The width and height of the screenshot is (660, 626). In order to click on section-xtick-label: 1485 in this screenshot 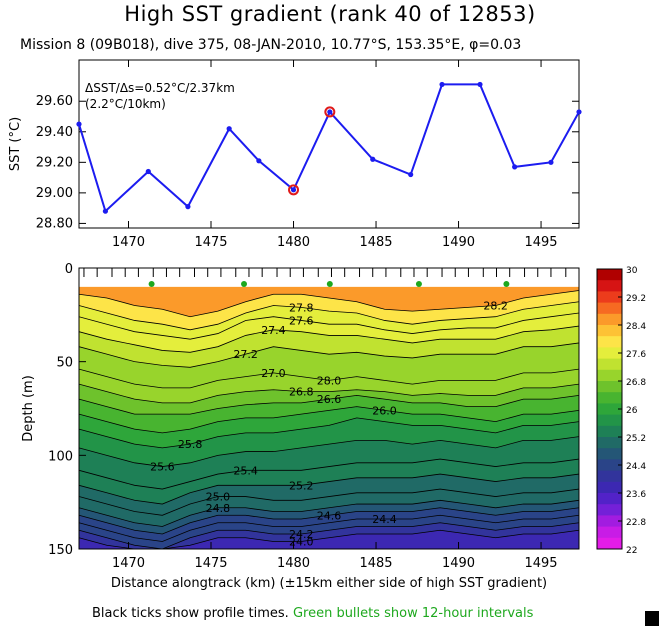, I will do `click(375, 563)`.